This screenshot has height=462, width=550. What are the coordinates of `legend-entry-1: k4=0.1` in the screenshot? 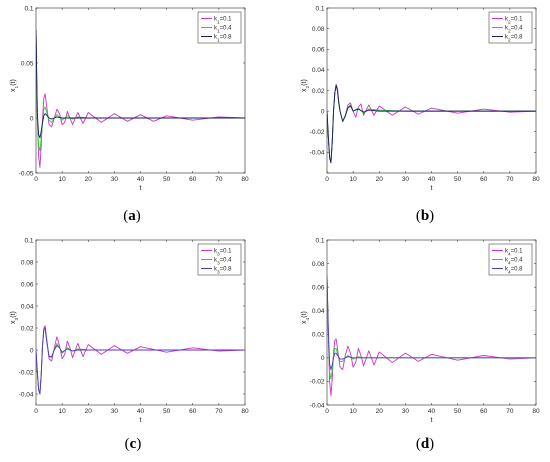 It's located at (514, 253).